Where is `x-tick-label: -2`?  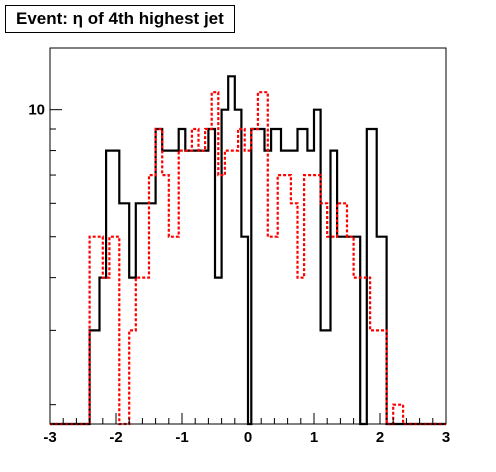
x-tick-label: -2 is located at coordinates (115, 437).